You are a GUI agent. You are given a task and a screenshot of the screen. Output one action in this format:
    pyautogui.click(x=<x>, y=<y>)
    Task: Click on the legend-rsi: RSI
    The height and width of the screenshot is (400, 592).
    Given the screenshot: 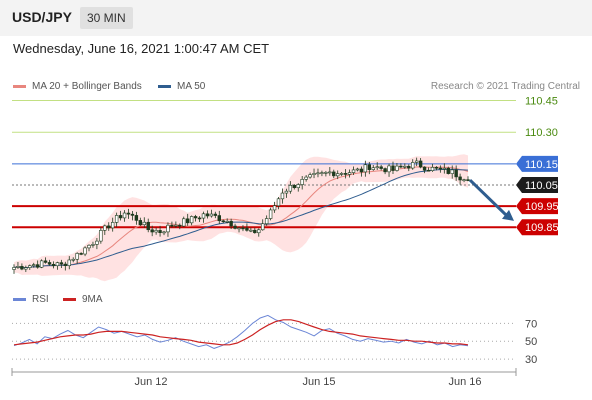 What is the action you would take?
    pyautogui.click(x=31, y=299)
    